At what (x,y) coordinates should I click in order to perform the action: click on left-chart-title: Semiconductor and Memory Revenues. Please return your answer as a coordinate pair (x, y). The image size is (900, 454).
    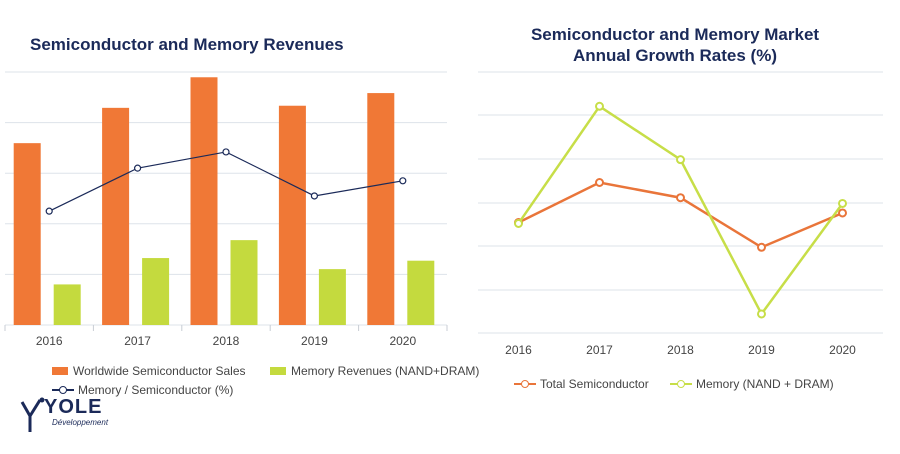
    Looking at the image, I should click on (187, 44).